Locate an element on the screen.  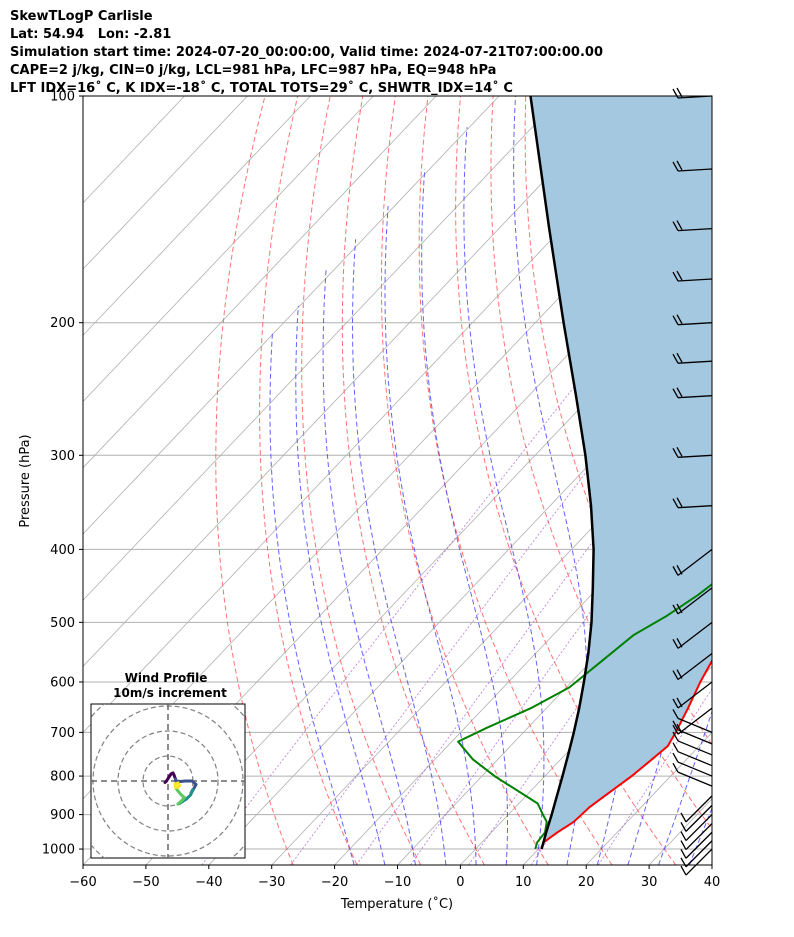
hodograph-subtitle: 10m/s increment is located at coordinates (170, 693).